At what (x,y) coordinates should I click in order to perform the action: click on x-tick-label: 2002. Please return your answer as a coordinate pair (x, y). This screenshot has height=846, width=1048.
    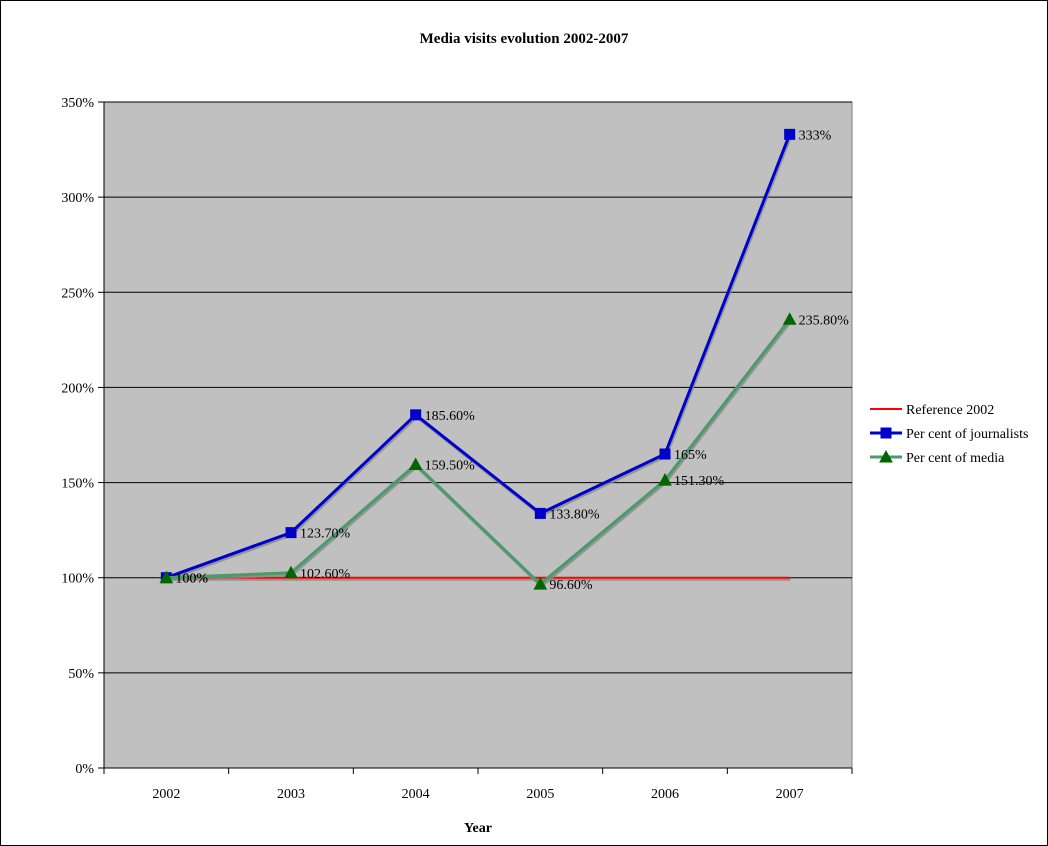
    Looking at the image, I should click on (166, 794).